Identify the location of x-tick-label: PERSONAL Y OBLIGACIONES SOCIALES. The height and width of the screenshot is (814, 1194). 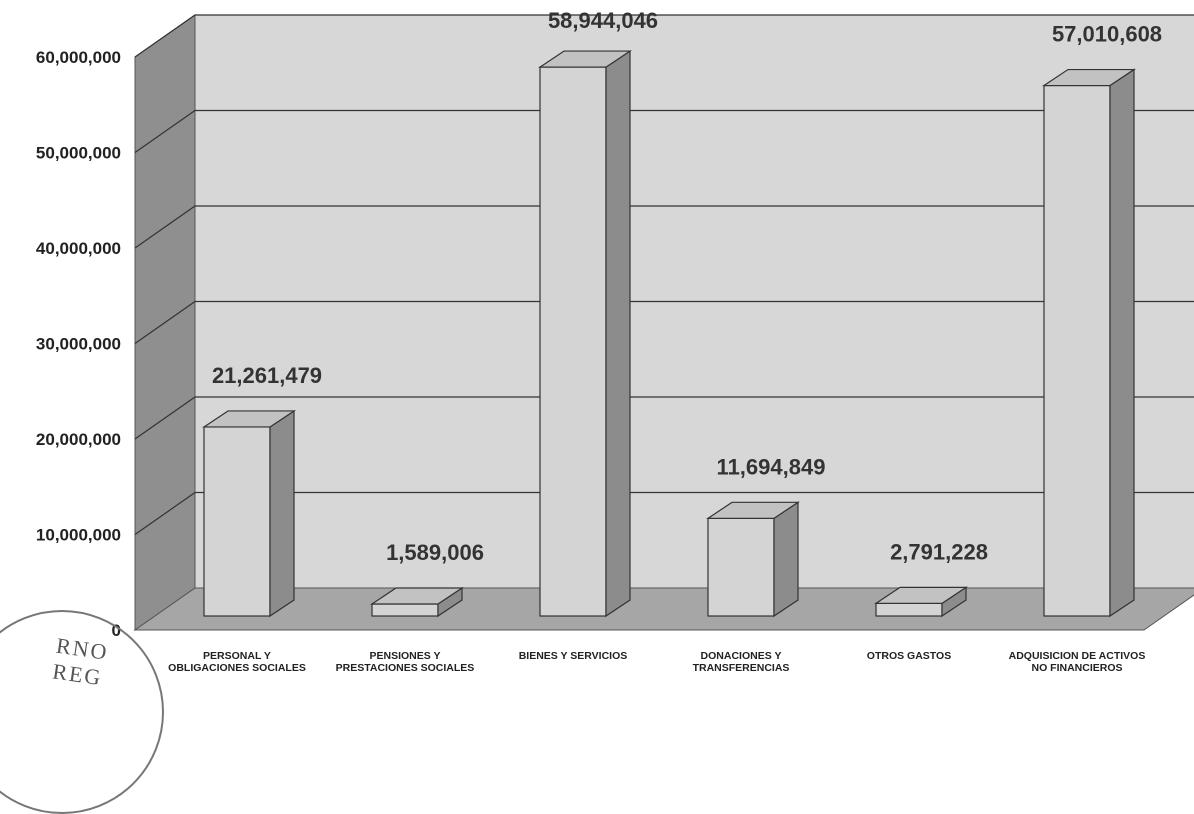
(237, 662).